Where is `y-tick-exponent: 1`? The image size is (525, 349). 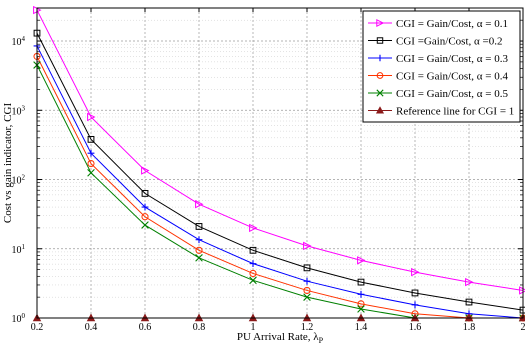 y-tick-exponent: 1 is located at coordinates (24, 247).